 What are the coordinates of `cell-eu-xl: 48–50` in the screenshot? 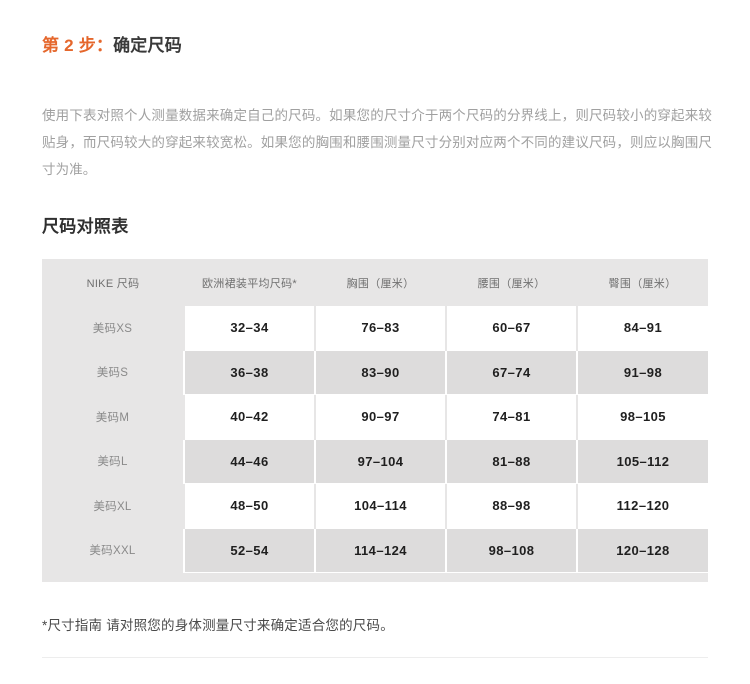 It's located at (249, 506).